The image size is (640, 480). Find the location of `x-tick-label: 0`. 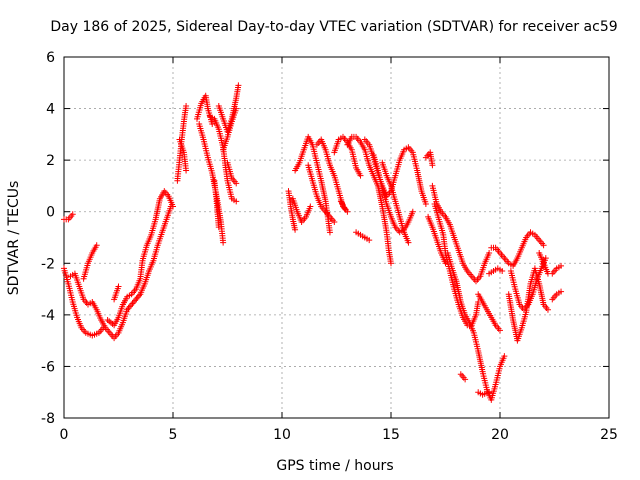

x-tick-label: 0 is located at coordinates (64, 435).